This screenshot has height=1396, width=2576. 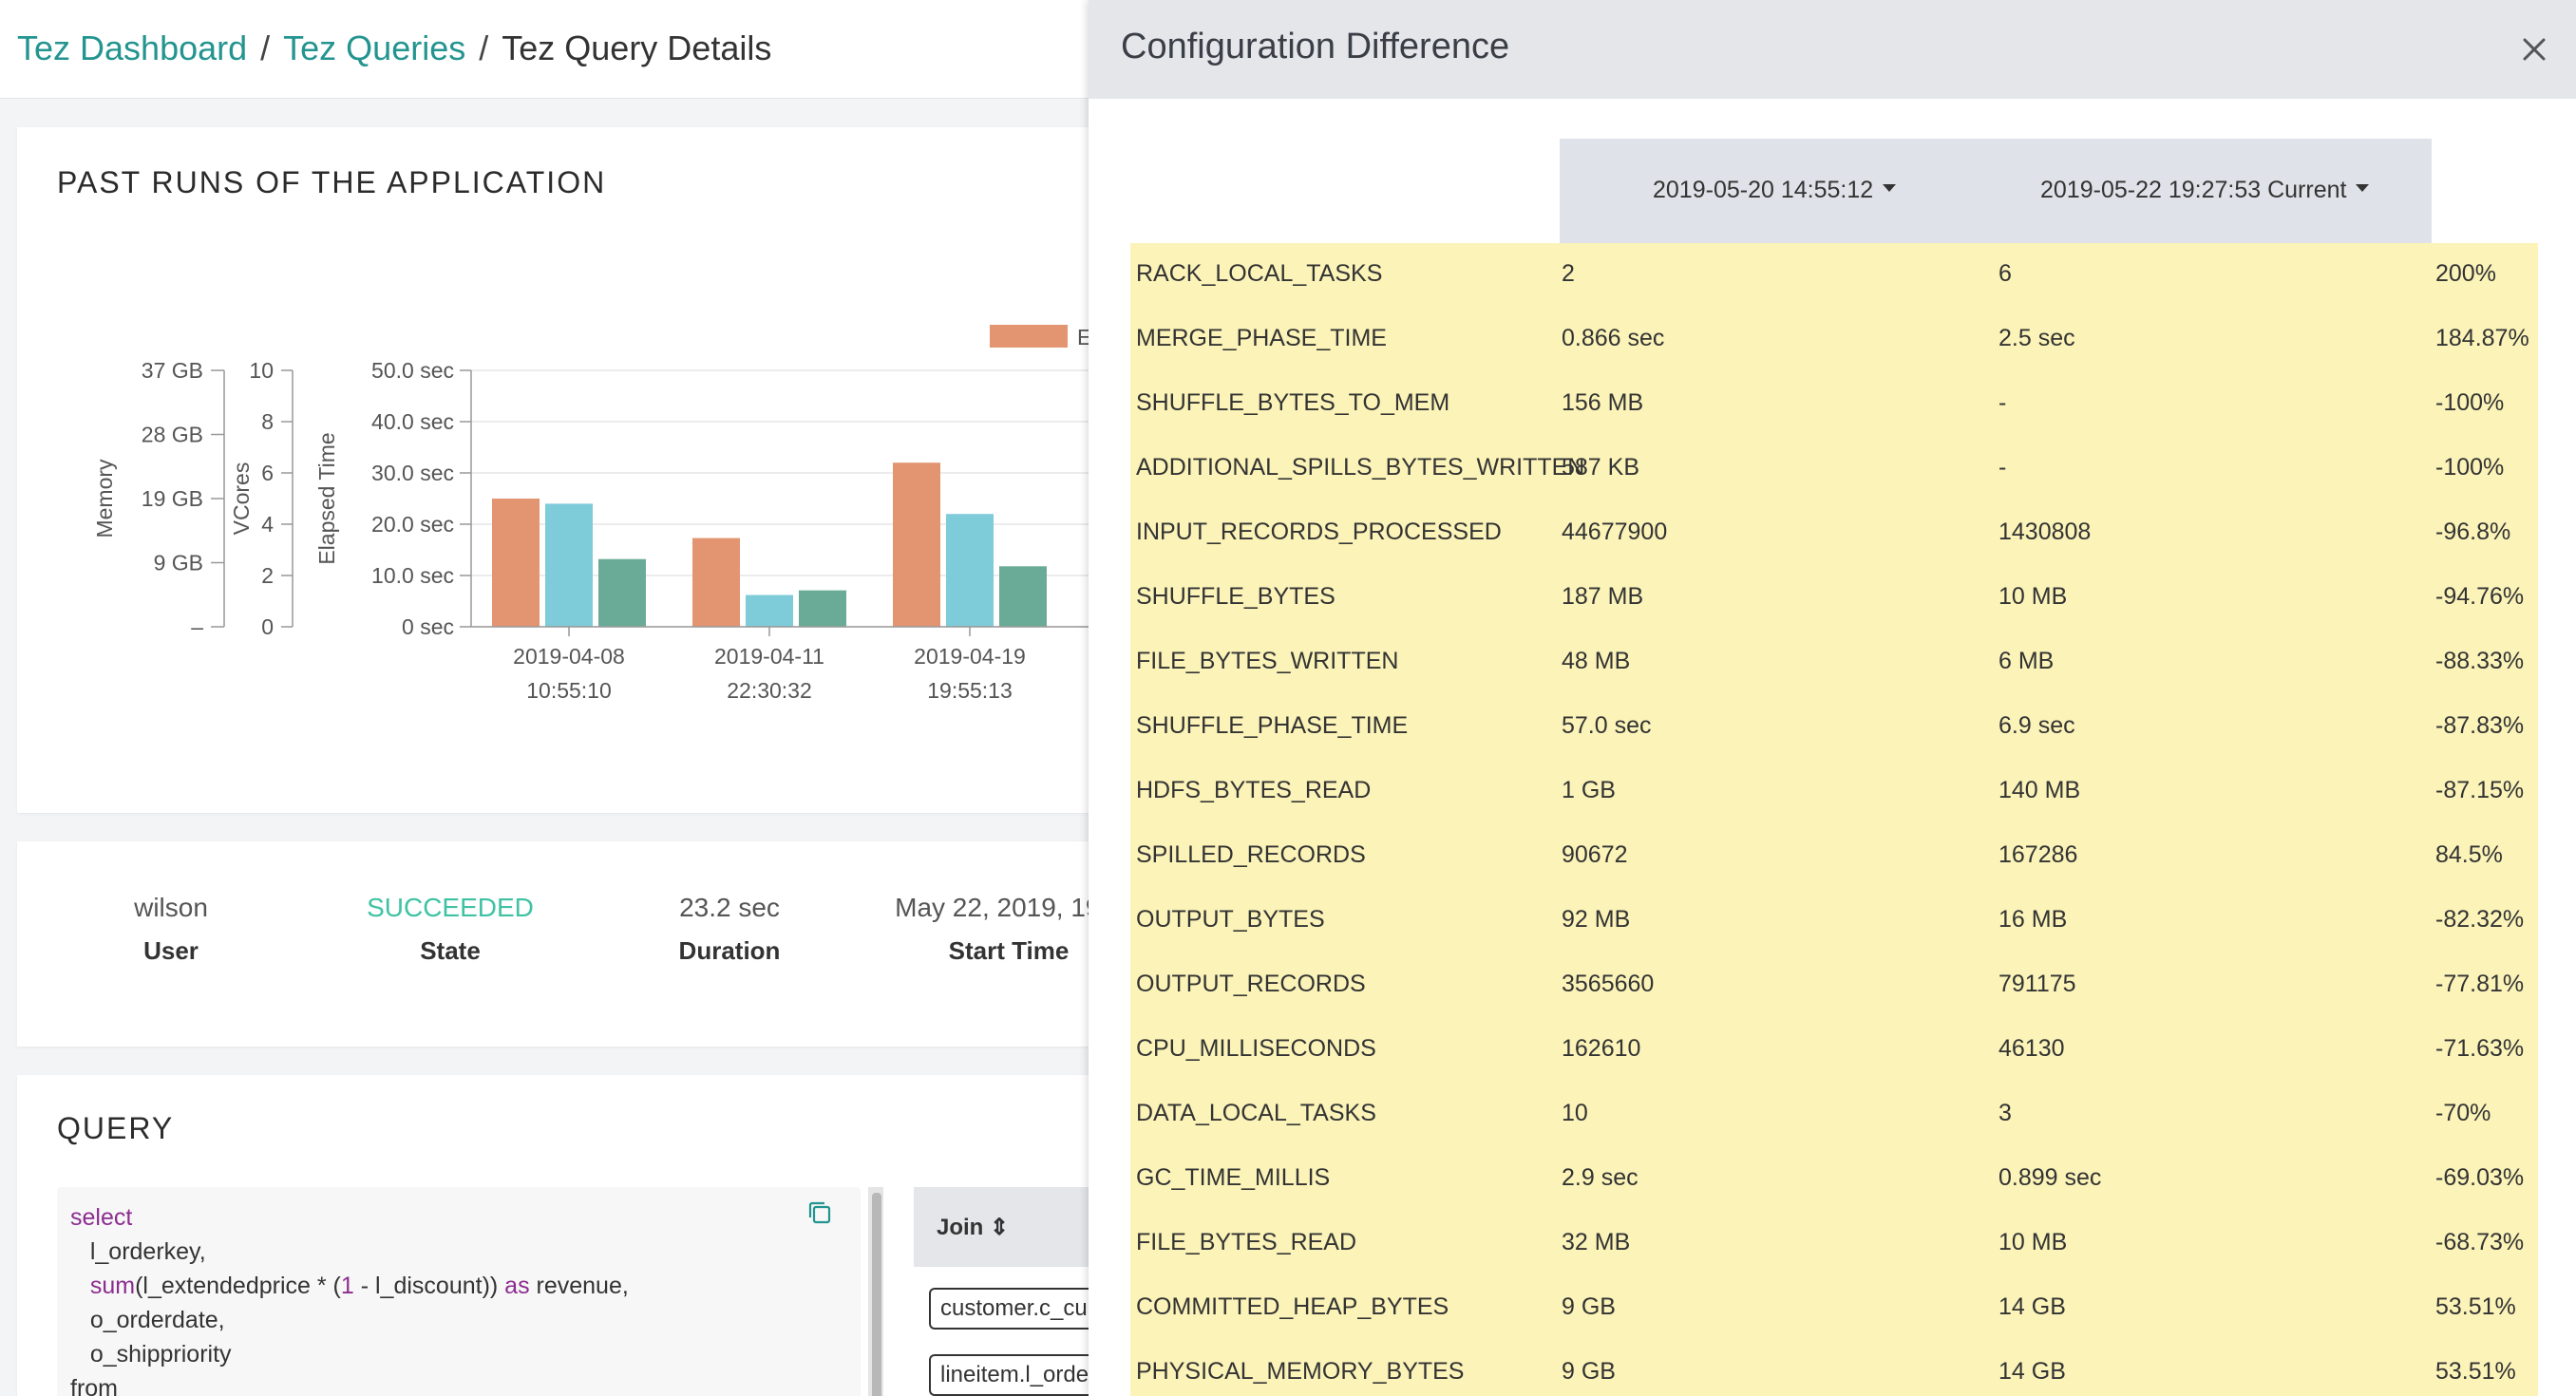 I want to click on stat-user-value: wilson, so click(x=171, y=907).